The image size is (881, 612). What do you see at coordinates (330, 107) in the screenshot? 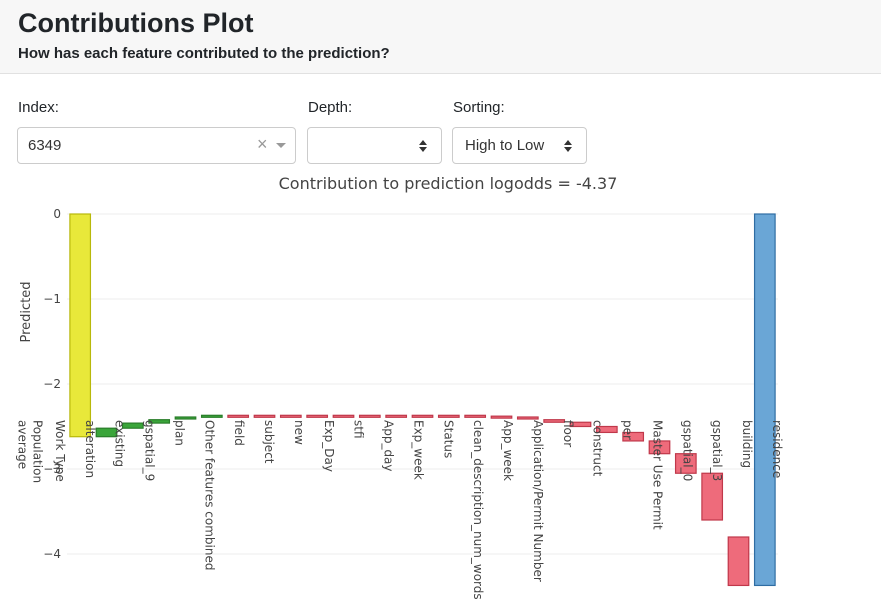
I see `depth-label: Depth:` at bounding box center [330, 107].